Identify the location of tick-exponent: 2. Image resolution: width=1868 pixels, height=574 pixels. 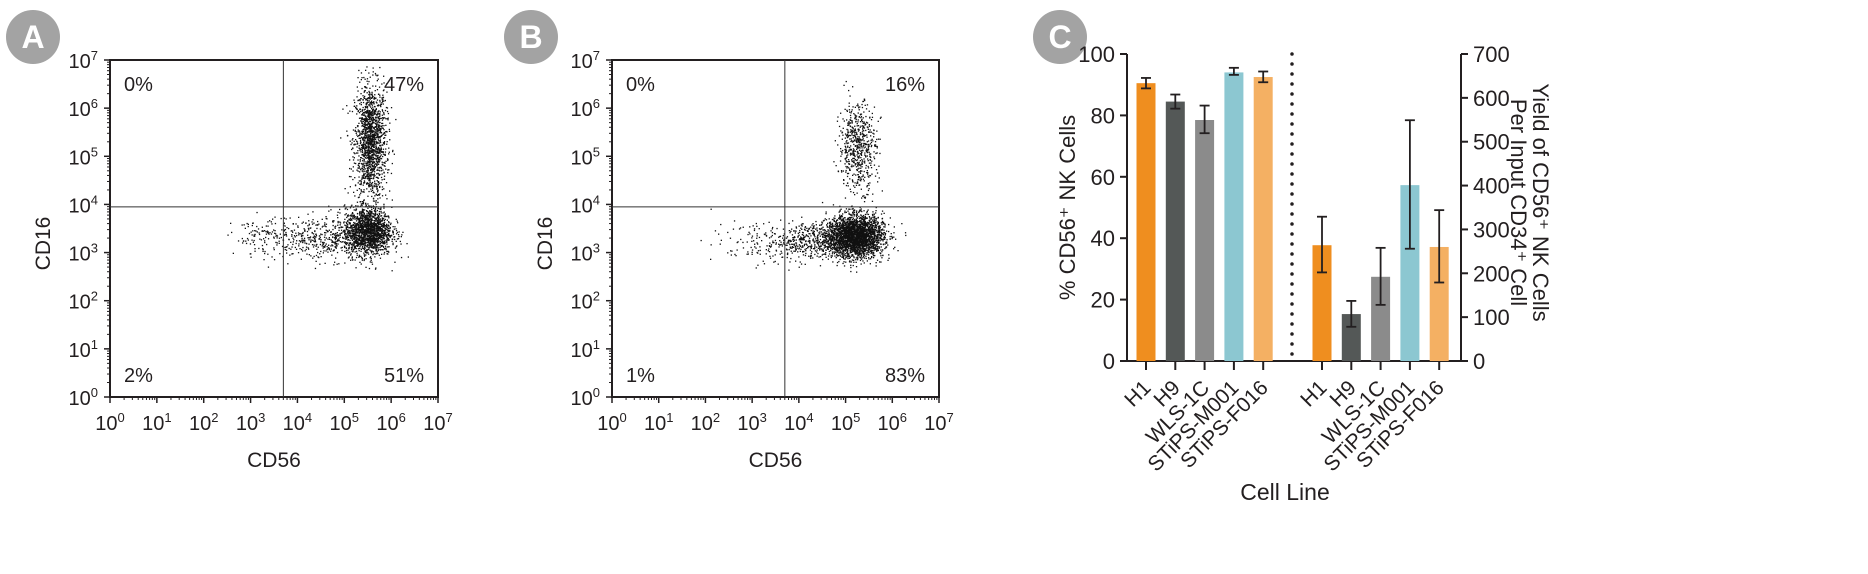
(94, 296).